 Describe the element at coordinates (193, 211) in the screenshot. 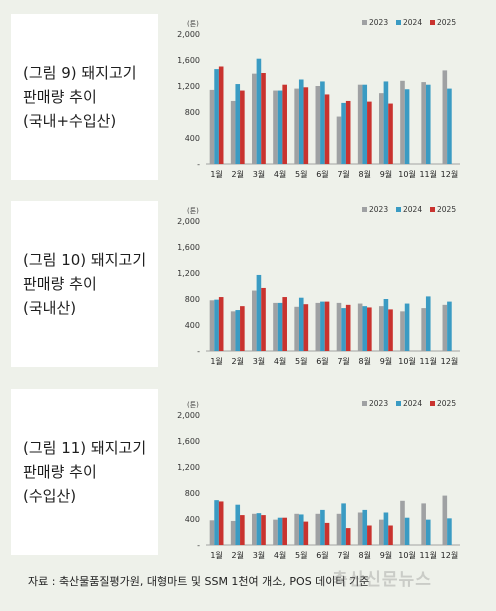

I see `unit-label: (톤)` at that location.